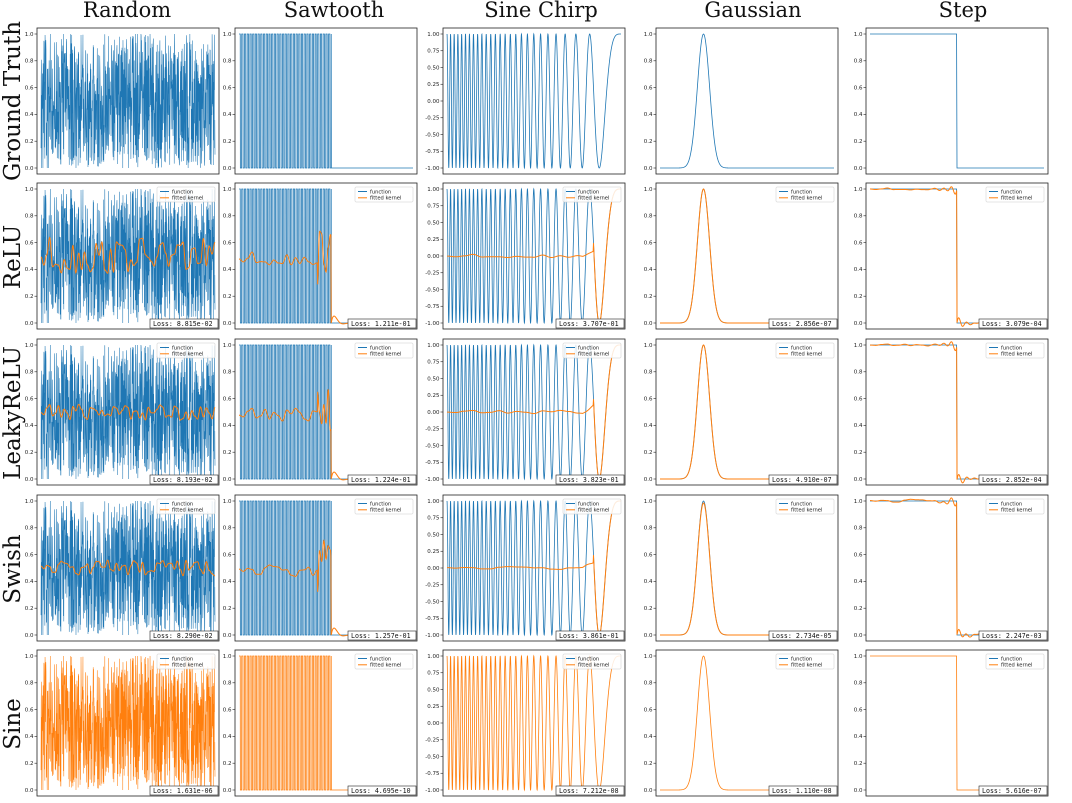 The image size is (1072, 803). I want to click on row-title-ground-truth: Ground Truth, so click(13, 101).